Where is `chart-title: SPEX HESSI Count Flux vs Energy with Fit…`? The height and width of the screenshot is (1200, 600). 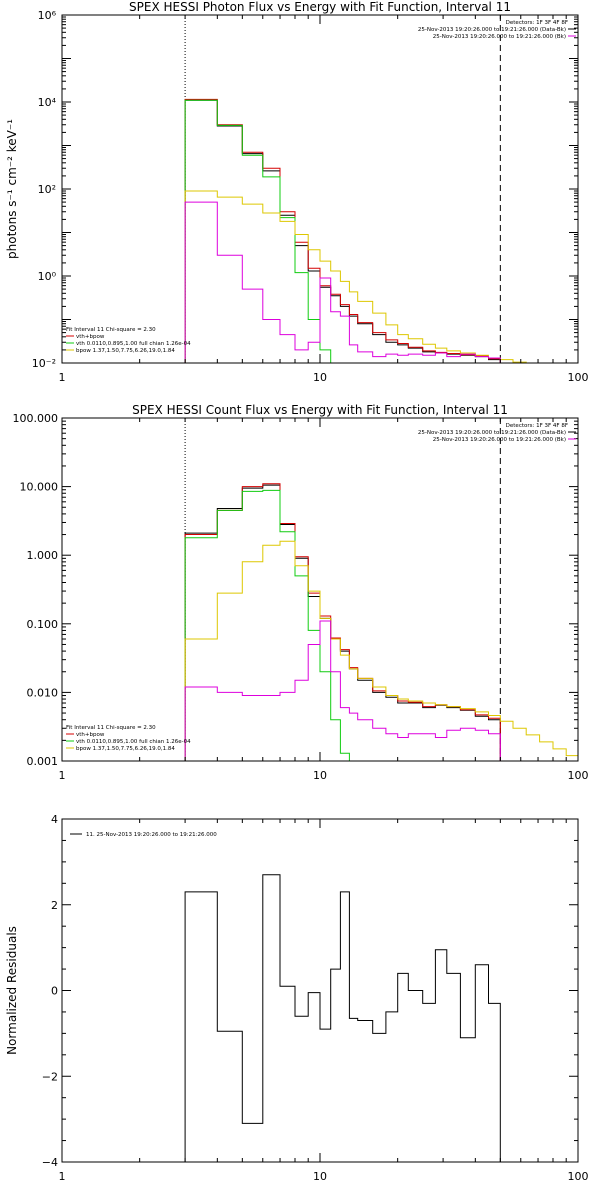 chart-title: SPEX HESSI Count Flux vs Energy with Fit… is located at coordinates (320, 410).